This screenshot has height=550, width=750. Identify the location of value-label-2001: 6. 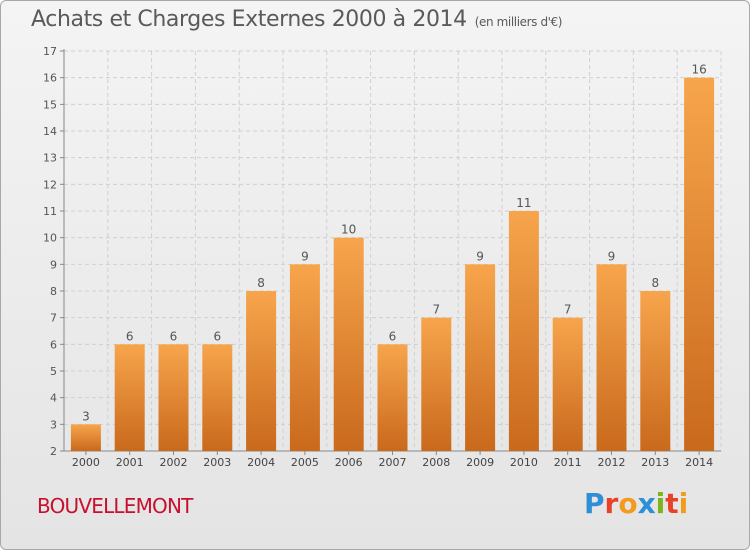
(130, 336).